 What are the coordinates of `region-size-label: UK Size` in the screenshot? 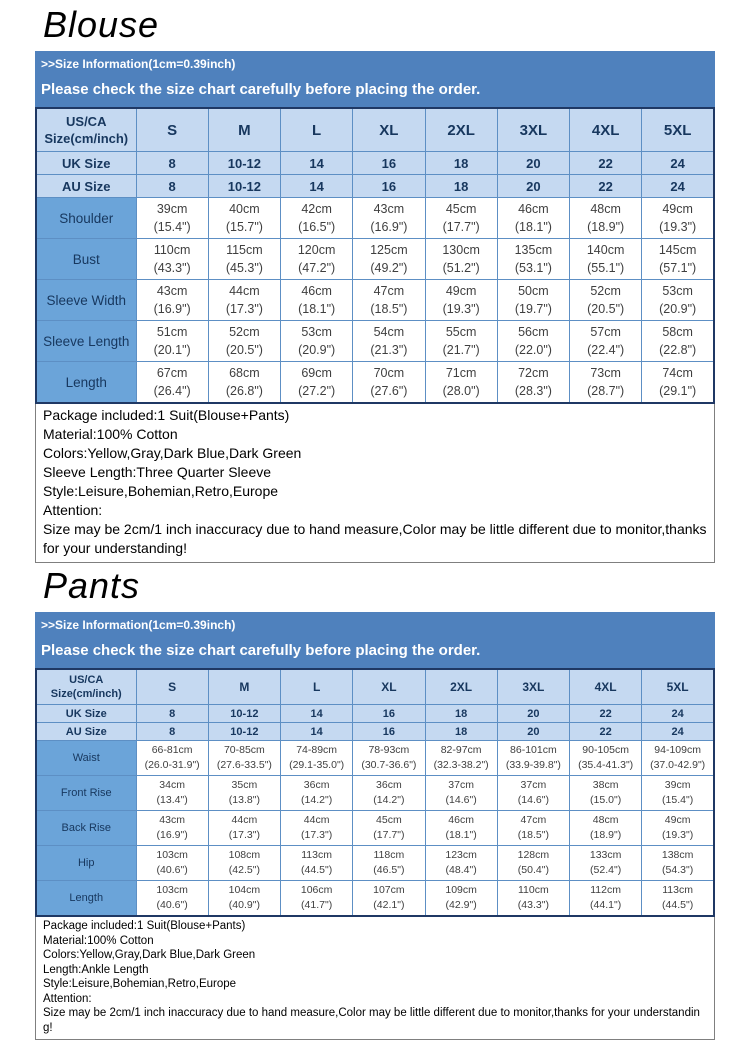 It's located at (86, 713).